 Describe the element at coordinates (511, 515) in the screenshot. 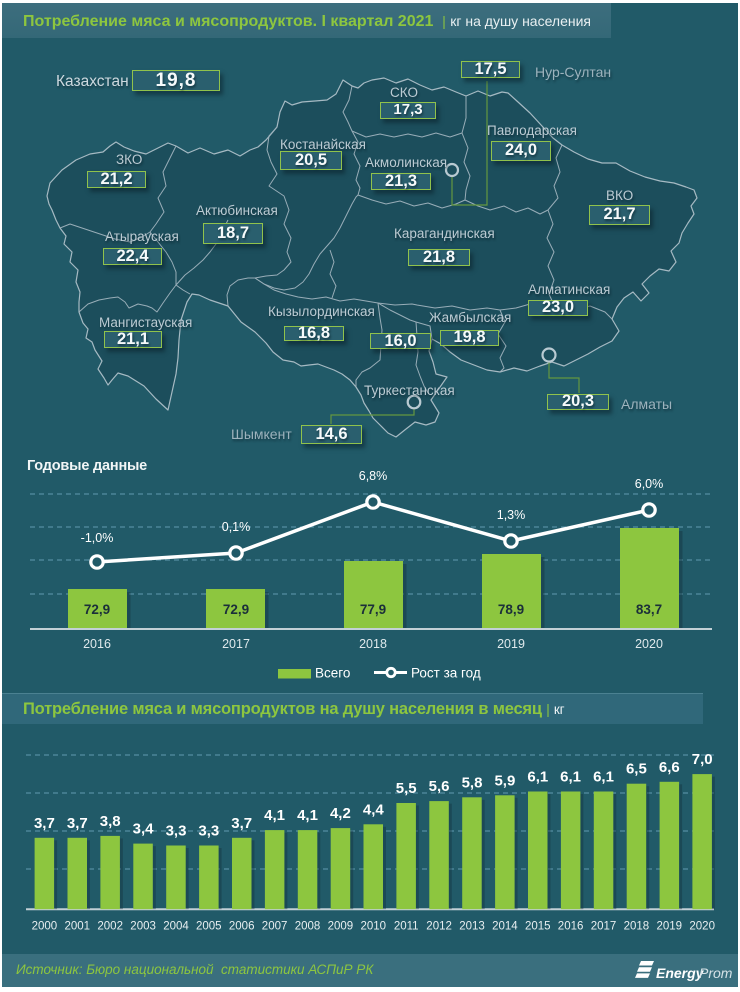

I see `svg-text: 1,3%` at that location.